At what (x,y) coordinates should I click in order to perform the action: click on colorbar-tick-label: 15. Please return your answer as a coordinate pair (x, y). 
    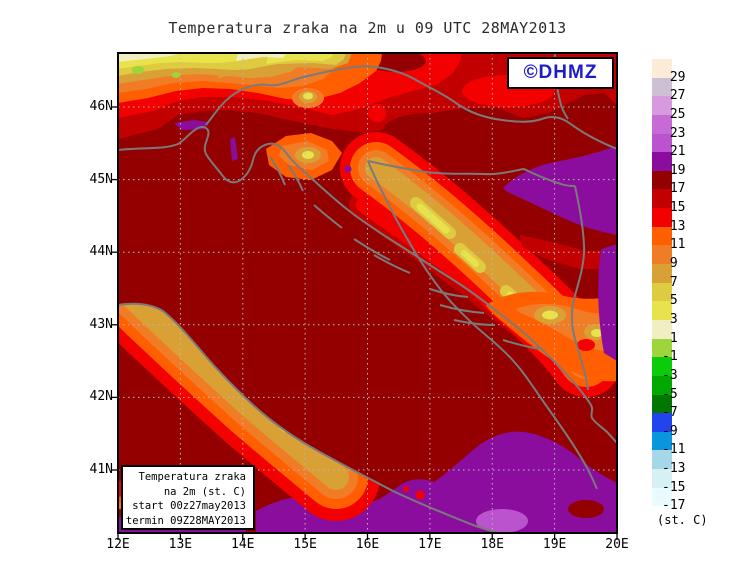
    Looking at the image, I should click on (674, 208).